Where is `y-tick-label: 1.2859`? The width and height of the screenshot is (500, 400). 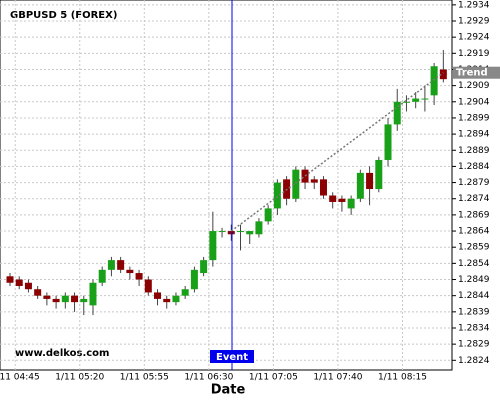
y-tick-label: 1.2859 is located at coordinates (474, 248).